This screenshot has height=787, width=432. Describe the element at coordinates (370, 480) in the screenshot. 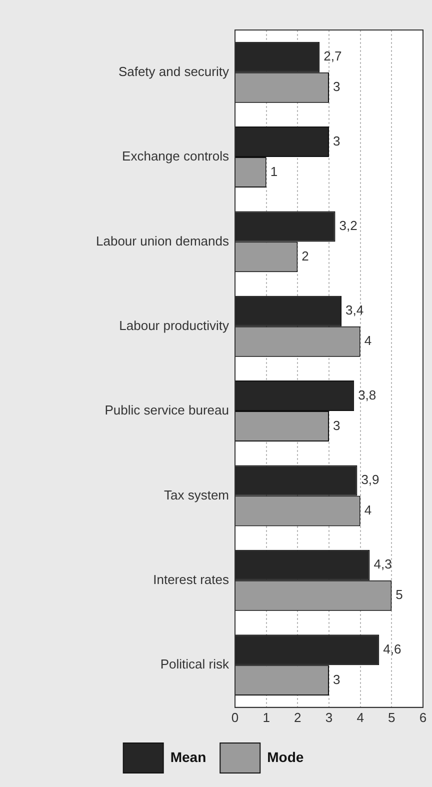

I see `data-label: 3,9` at that location.